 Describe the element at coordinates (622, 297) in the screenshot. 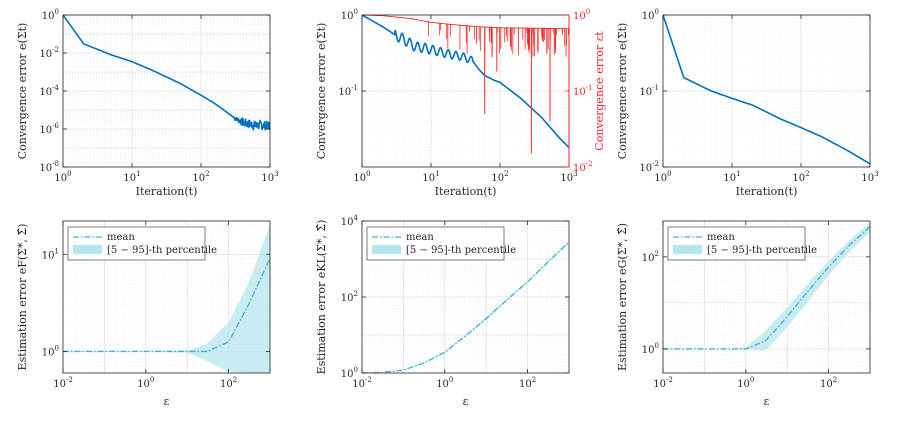

I see `y-axis-label: Estimation error eG(Σ*, Σ̂)` at that location.